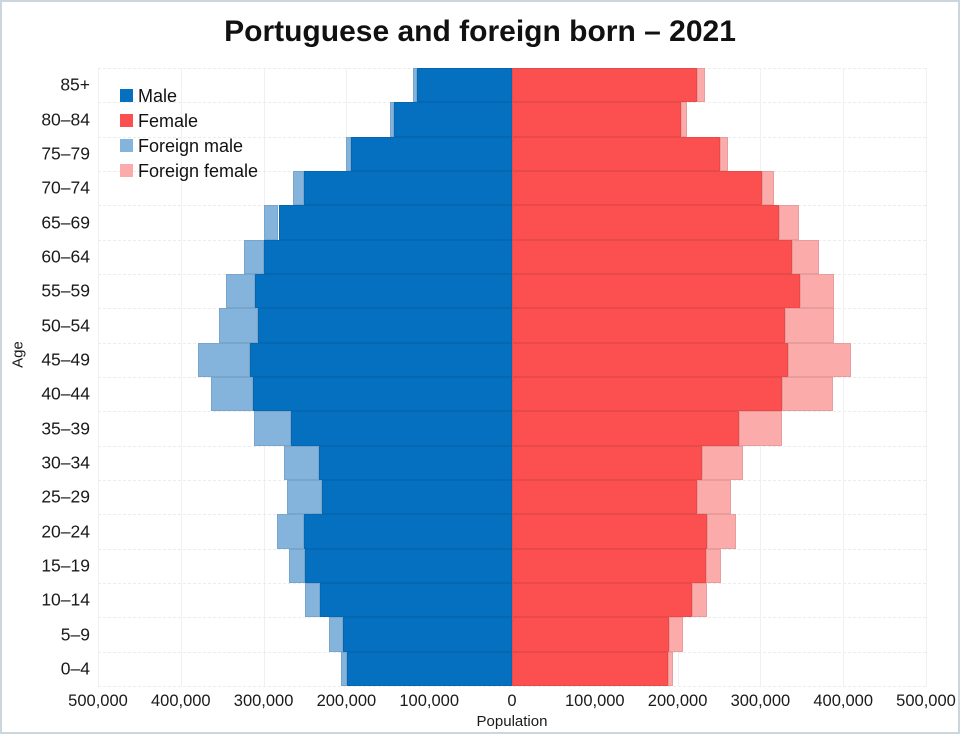 This screenshot has width=960, height=734. Describe the element at coordinates (65, 290) in the screenshot. I see `y-tick-label-55–59: 55–59` at that location.